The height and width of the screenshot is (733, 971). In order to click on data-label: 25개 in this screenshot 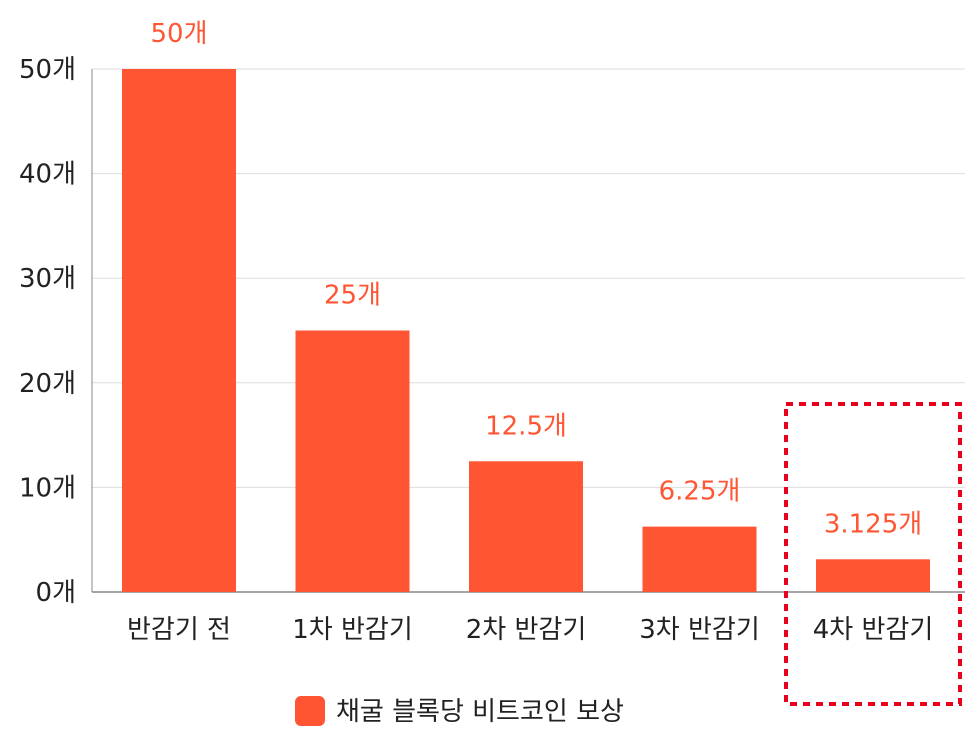, I will do `click(352, 296)`.